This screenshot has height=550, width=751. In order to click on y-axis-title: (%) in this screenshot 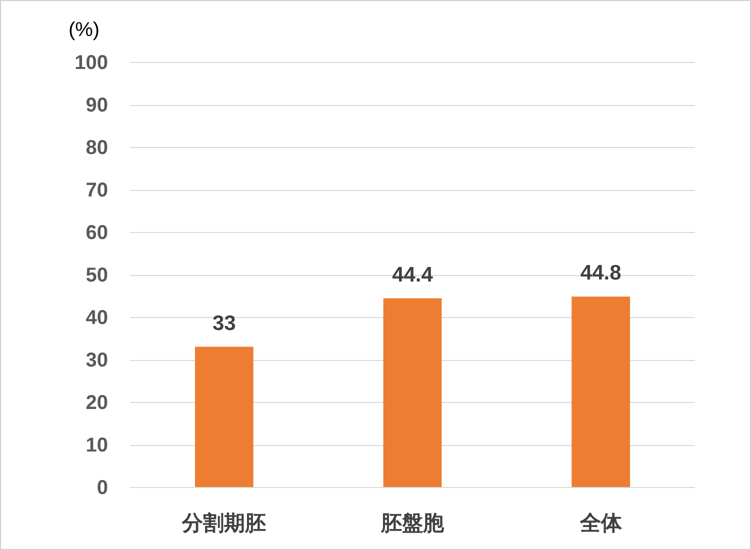, I will do `click(84, 30)`.